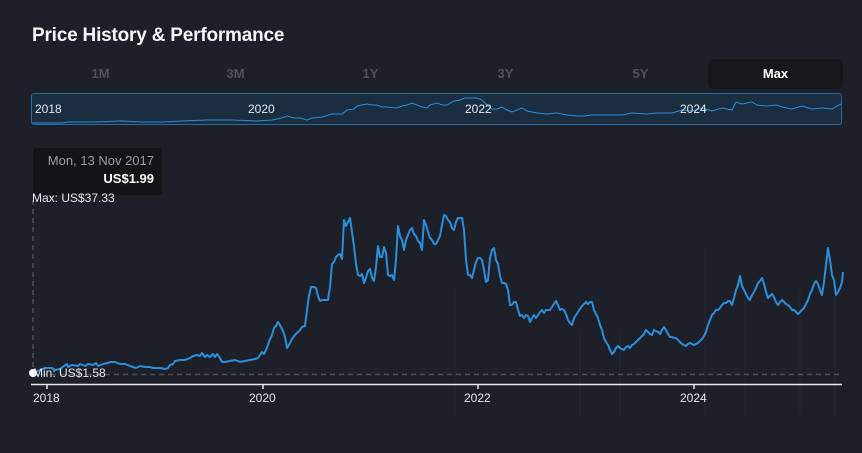  What do you see at coordinates (128, 178) in the screenshot?
I see `tooltip-price: US$1.99` at bounding box center [128, 178].